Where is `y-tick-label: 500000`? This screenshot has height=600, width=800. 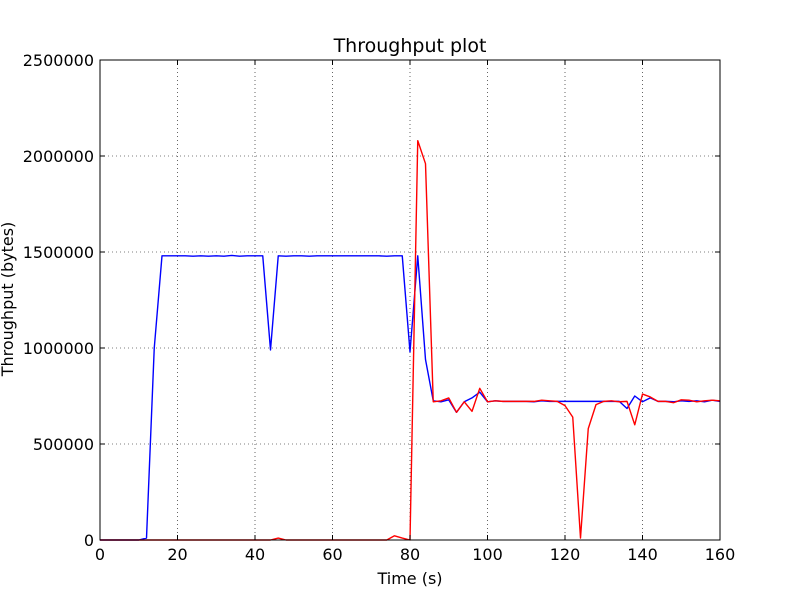 y-tick-label: 500000 is located at coordinates (63, 444).